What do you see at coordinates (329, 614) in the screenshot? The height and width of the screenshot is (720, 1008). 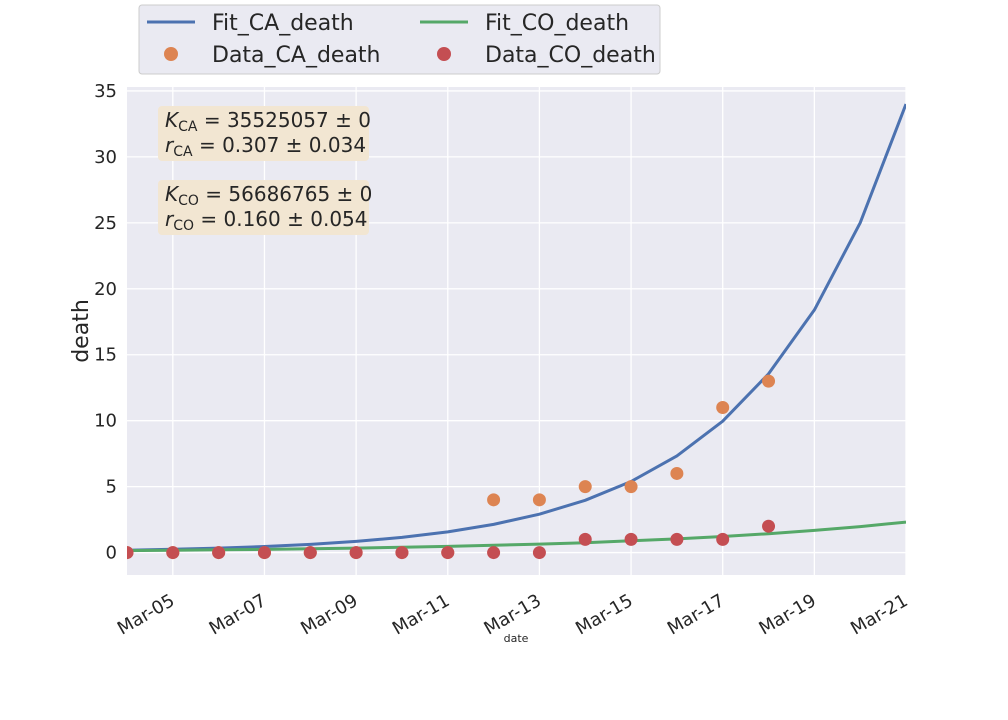 I see `x-tick-label: Mar-09` at bounding box center [329, 614].